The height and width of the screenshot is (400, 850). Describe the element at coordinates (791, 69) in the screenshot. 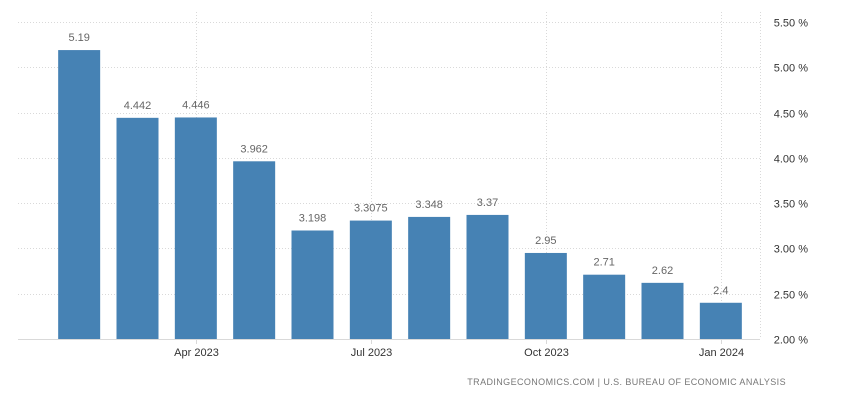

I see `y-tick-label: 5.00 %` at that location.